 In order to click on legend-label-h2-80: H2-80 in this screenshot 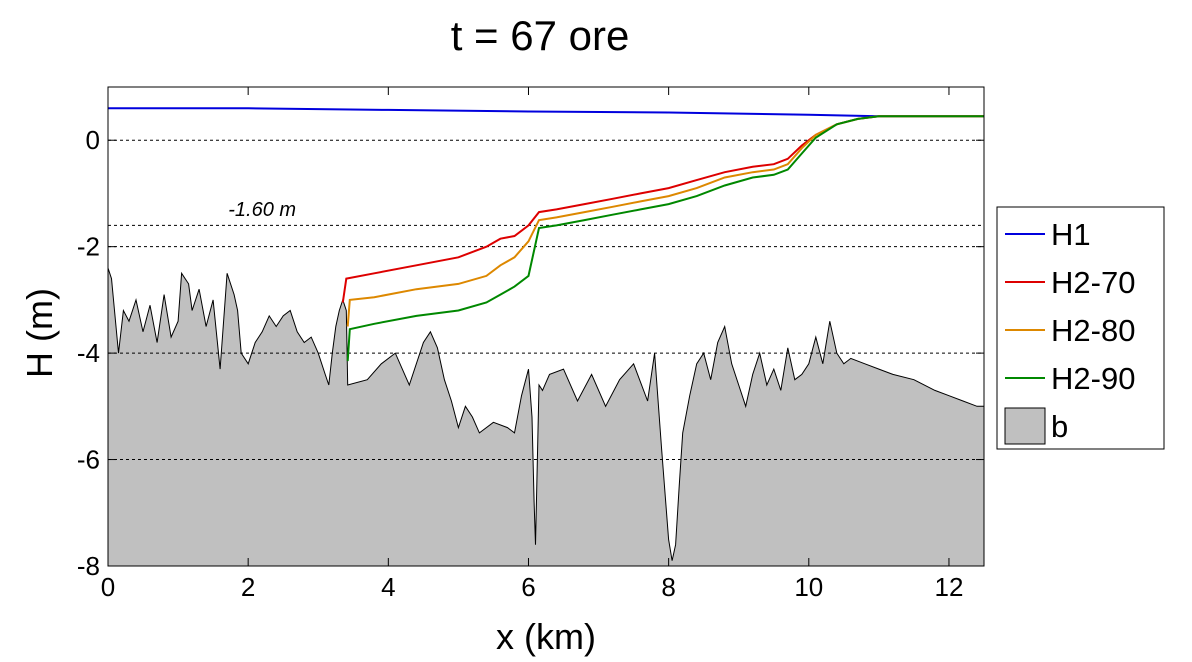, I will do `click(1093, 330)`.